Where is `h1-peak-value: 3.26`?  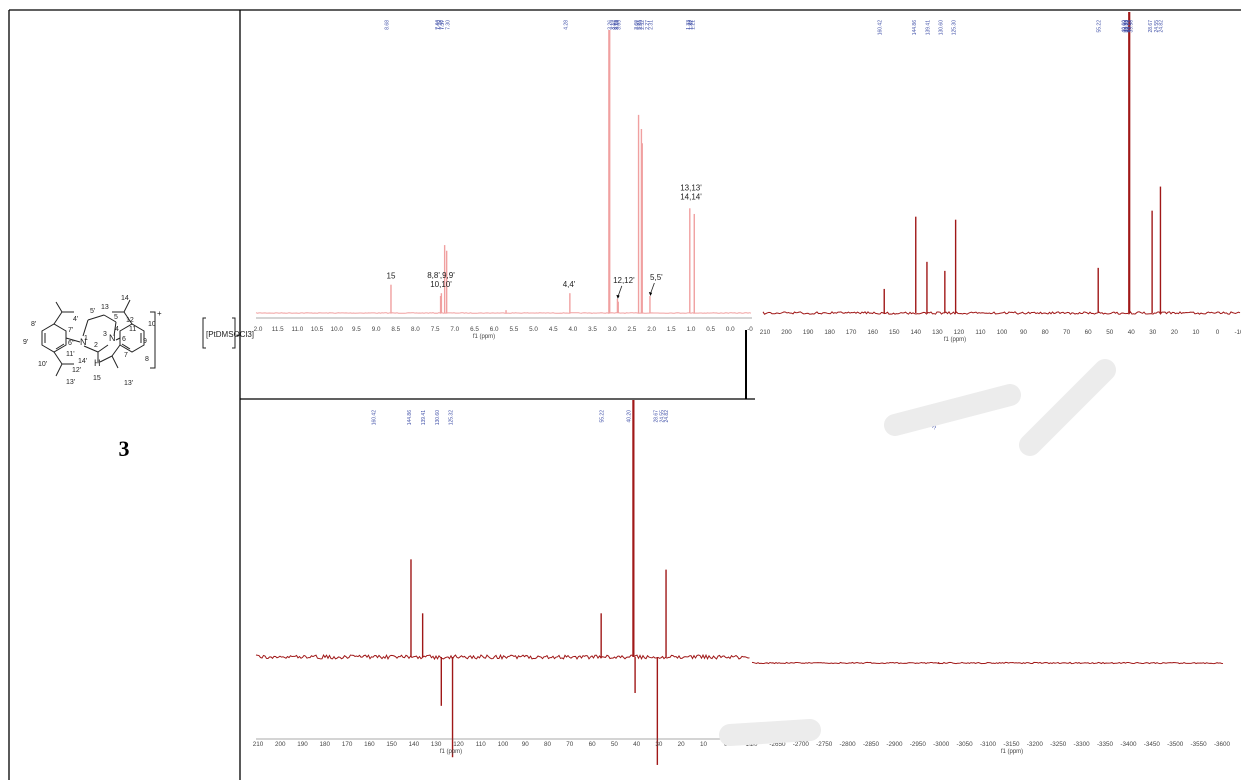
h1-peak-value: 3.26 is located at coordinates (610, 25).